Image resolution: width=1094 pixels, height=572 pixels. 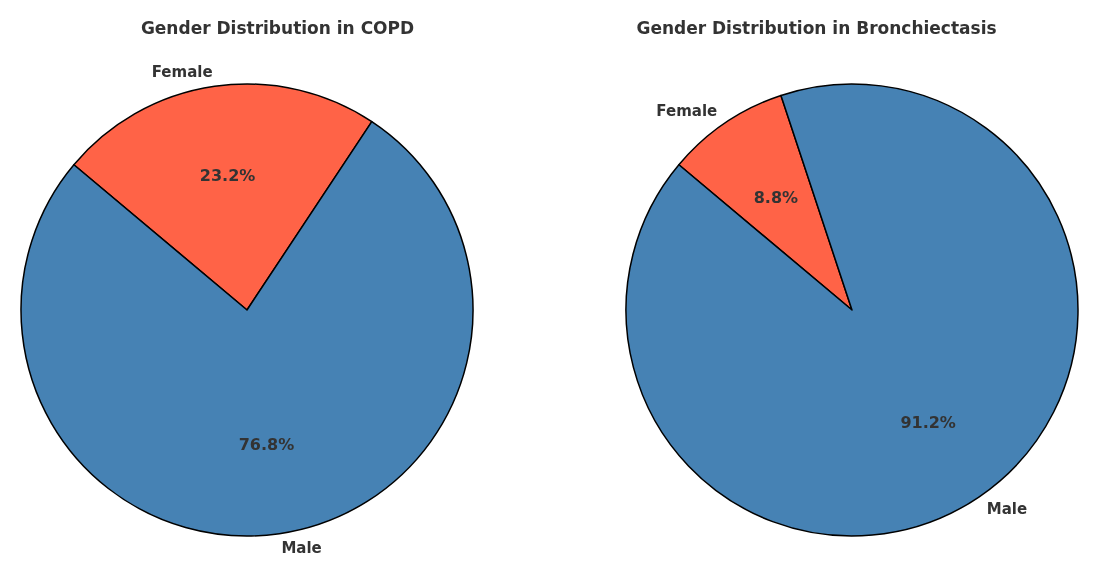 I want to click on data-label: 8.8%, so click(x=776, y=198).